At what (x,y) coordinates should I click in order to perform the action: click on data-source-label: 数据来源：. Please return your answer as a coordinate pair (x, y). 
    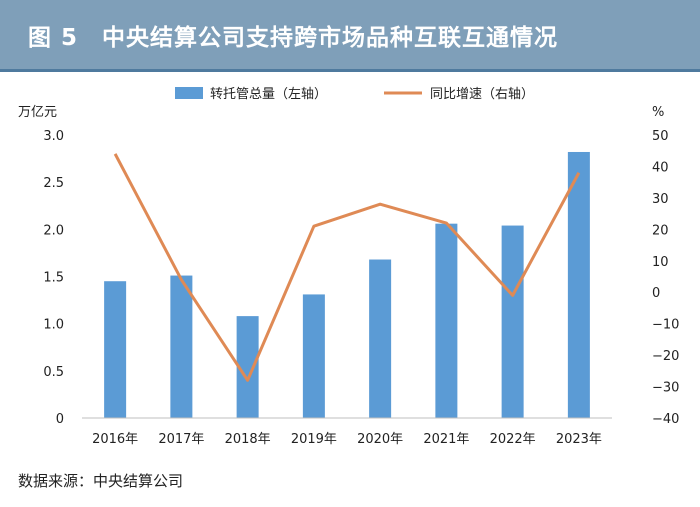
    Looking at the image, I should click on (56, 481).